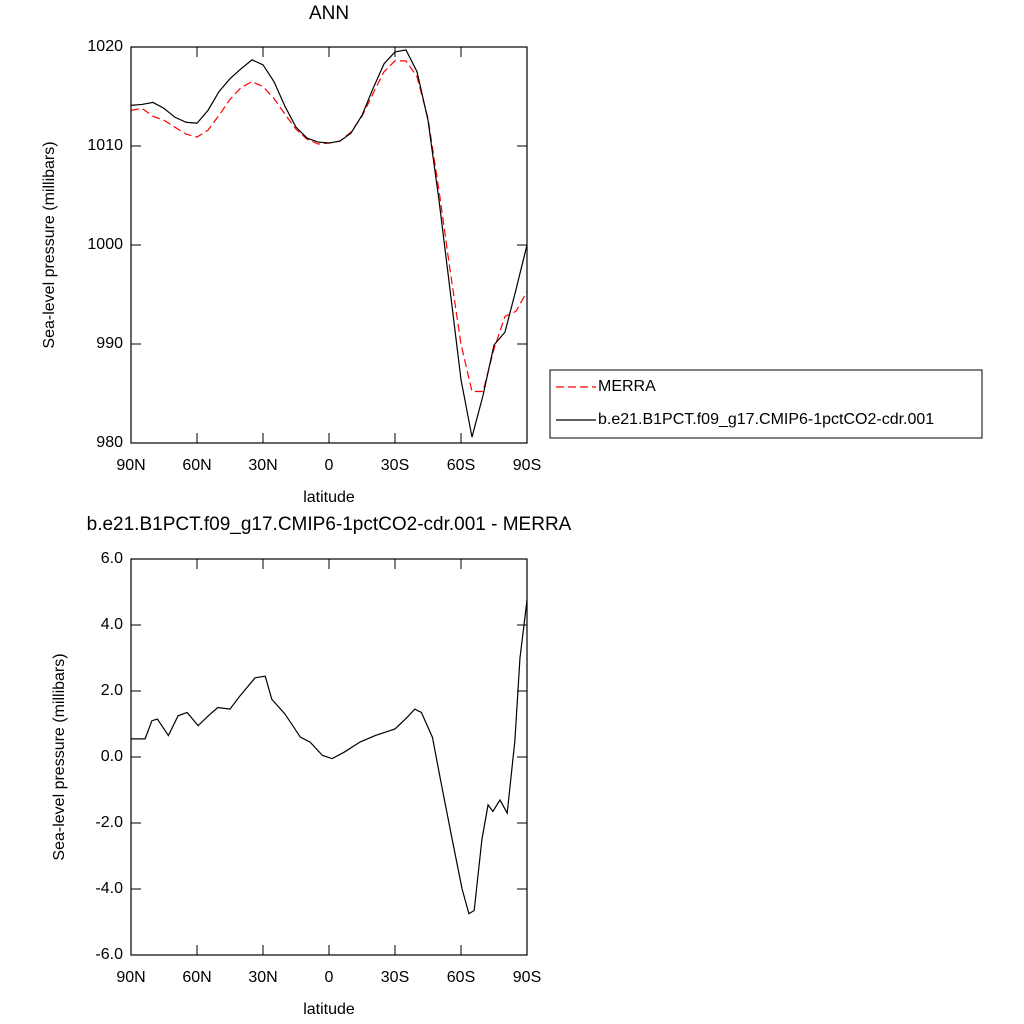 The height and width of the screenshot is (1024, 1024). What do you see at coordinates (109, 888) in the screenshot?
I see `y-tick-label: -4.0` at bounding box center [109, 888].